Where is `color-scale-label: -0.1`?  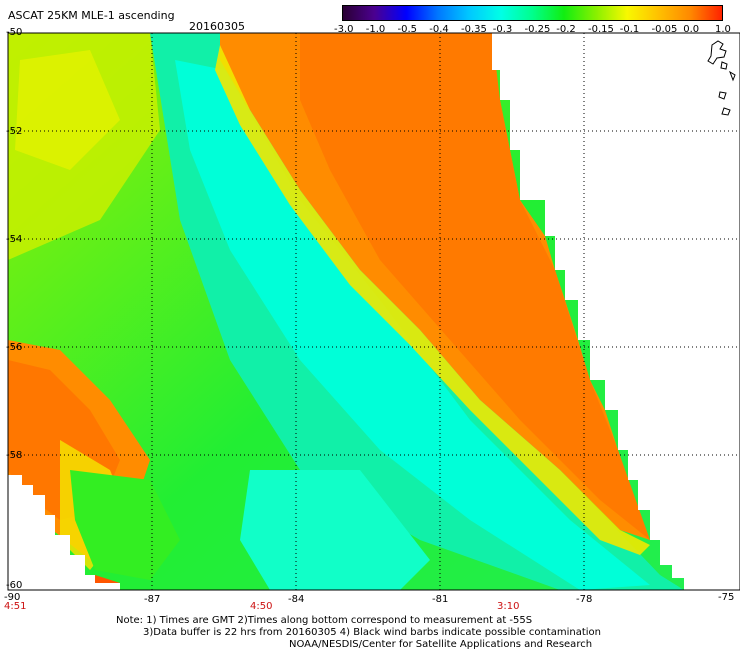 color-scale-label: -0.1 is located at coordinates (629, 29).